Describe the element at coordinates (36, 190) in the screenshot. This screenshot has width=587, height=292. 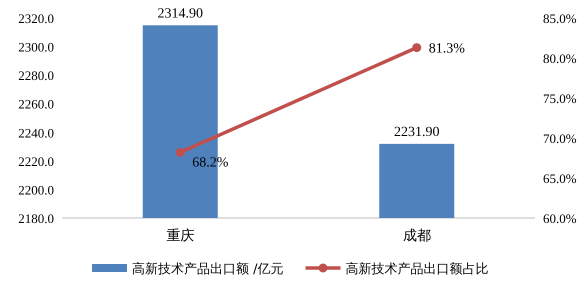
I see `y-tick-label: 2200.0` at that location.